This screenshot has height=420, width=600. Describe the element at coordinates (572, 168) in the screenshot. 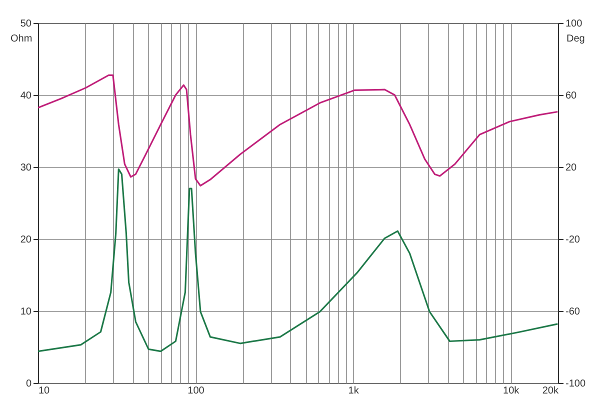

I see `y2-tick-label: 20` at that location.